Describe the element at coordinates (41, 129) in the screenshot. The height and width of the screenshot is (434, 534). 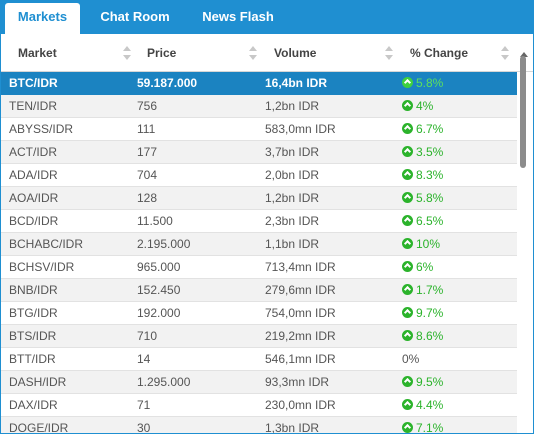
I see `market-name: ABYSS/IDR` at that location.